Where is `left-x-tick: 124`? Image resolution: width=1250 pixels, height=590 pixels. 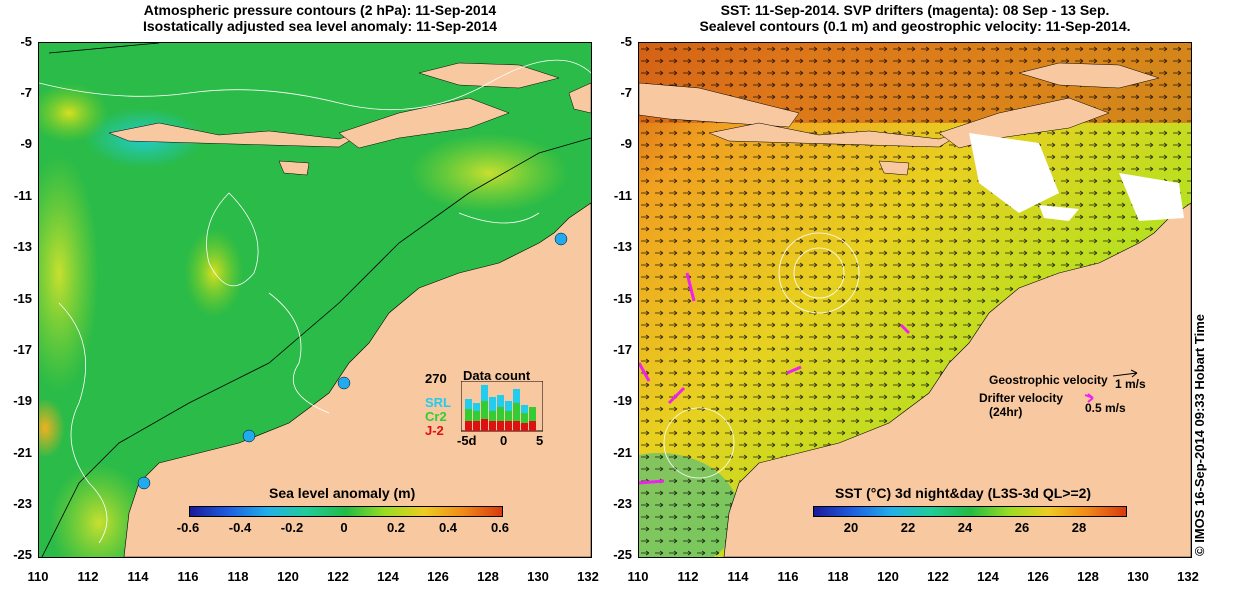 left-x-tick: 124 is located at coordinates (388, 576).